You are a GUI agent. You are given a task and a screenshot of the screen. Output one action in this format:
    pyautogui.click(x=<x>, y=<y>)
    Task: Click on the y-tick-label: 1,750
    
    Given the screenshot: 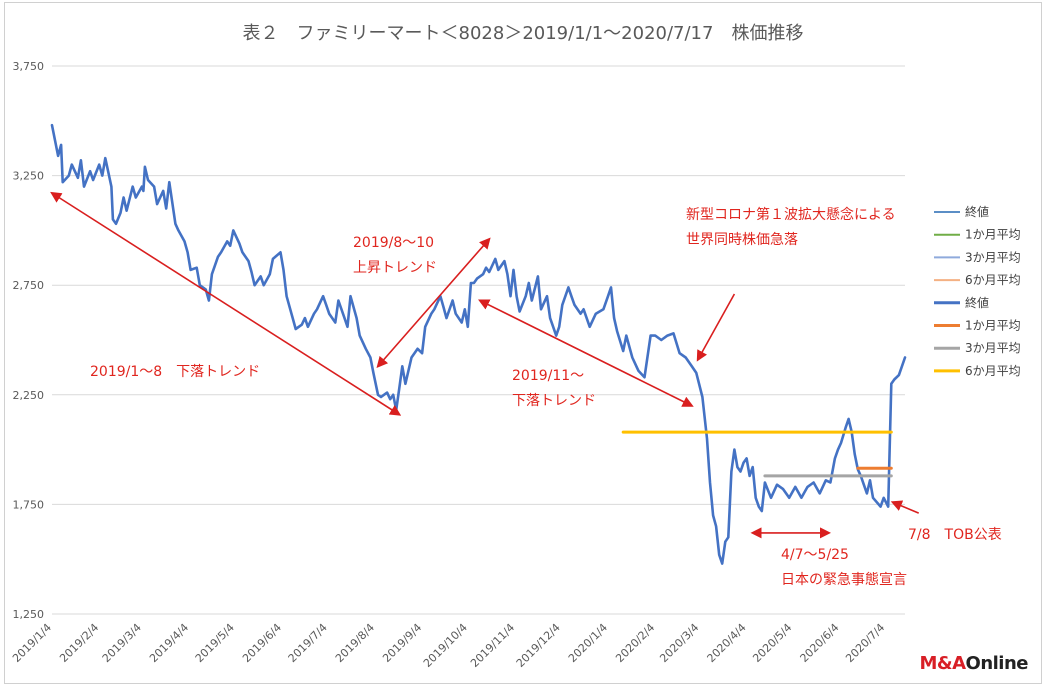 What is the action you would take?
    pyautogui.click(x=29, y=504)
    